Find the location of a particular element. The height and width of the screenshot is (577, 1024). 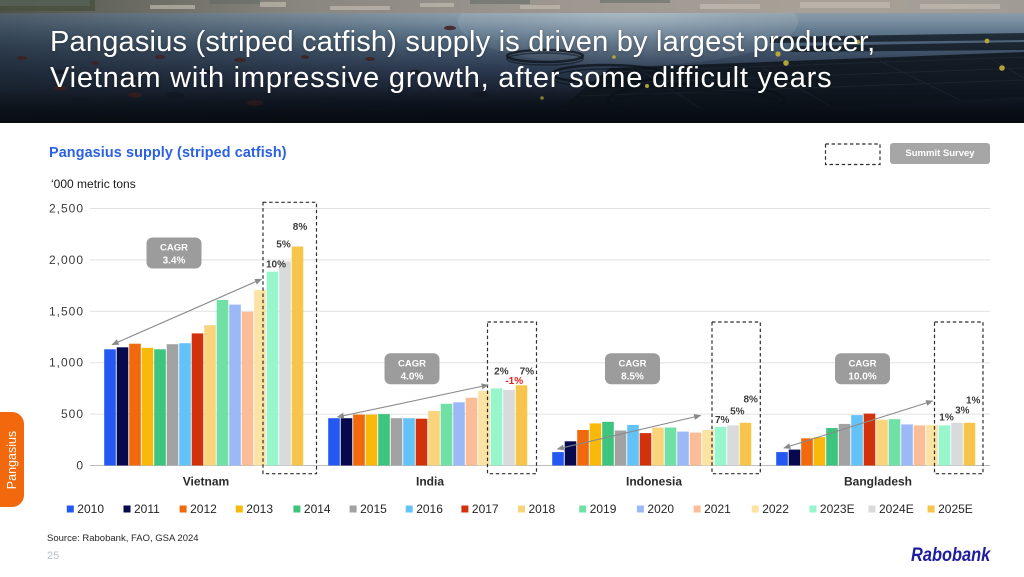

svg-text: -1% is located at coordinates (514, 381).